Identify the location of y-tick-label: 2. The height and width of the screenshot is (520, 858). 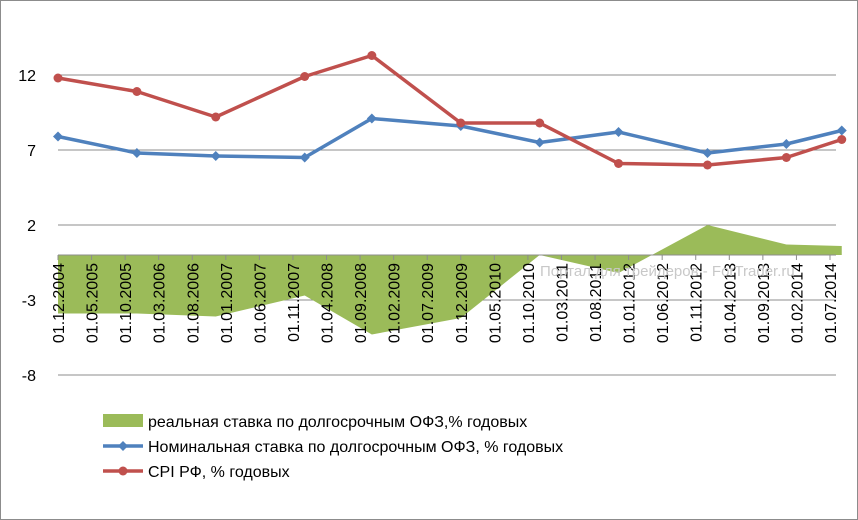
(31, 226).